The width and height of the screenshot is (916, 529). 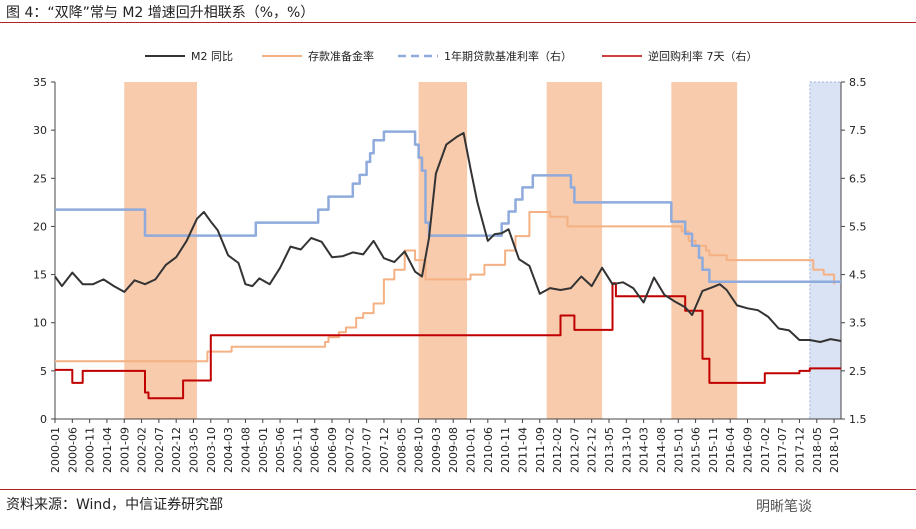 I want to click on x-tick-label: 2014-08, so click(x=661, y=450).